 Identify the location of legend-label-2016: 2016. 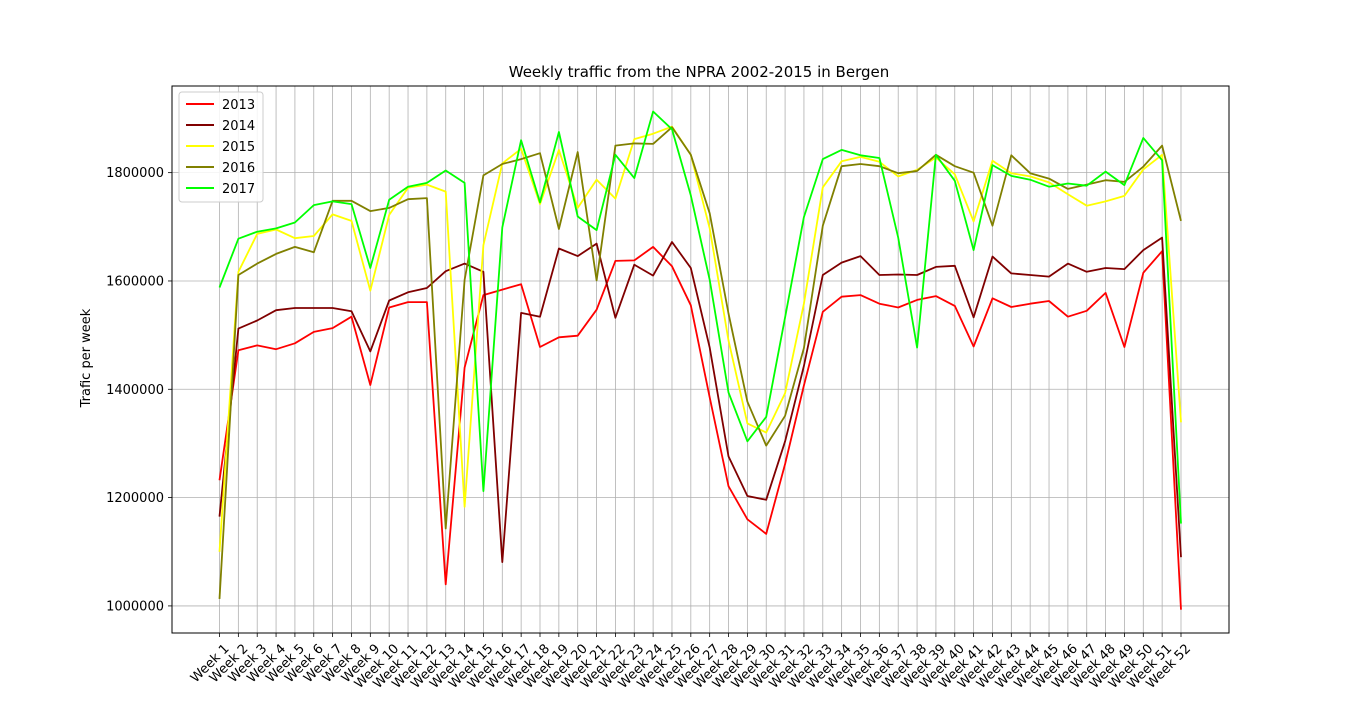
(238, 168).